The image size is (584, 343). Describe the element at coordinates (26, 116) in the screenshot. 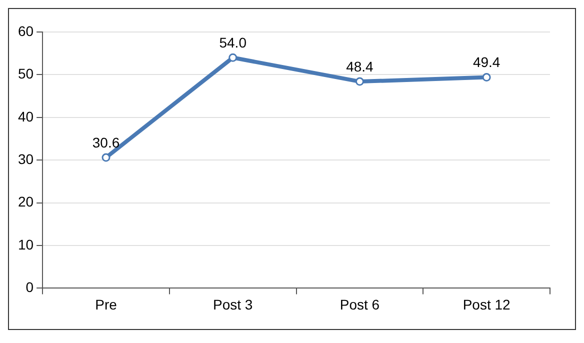

I see `y-tick-label: 40` at that location.